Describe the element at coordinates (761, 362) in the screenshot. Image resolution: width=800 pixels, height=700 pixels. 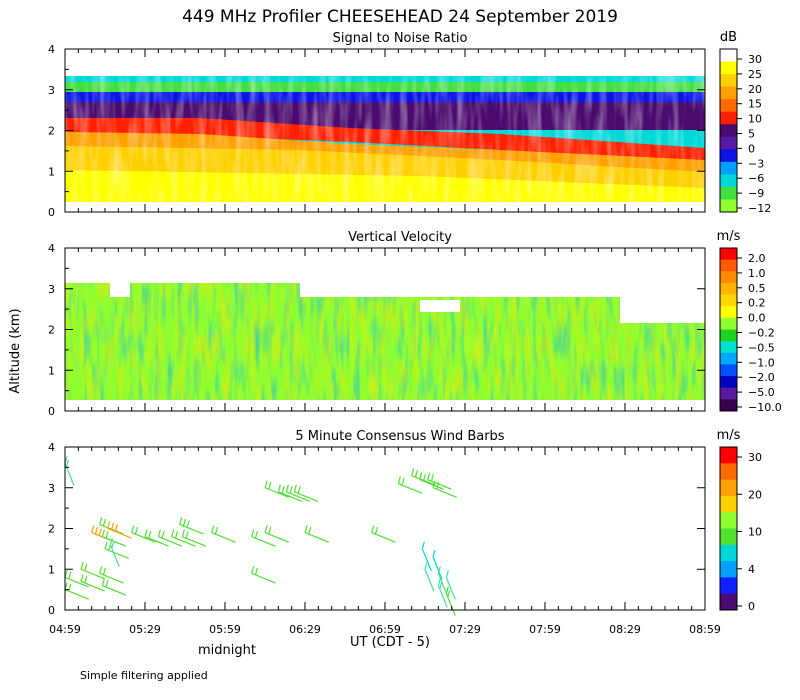
I see `colorbar-label: −1.0` at that location.